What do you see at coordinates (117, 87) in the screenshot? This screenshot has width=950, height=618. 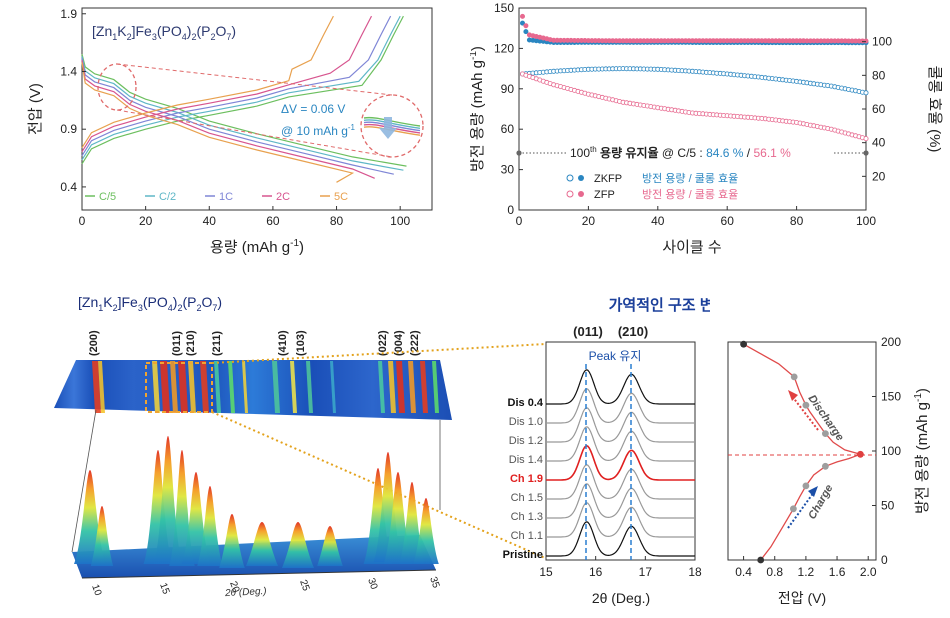 I see `zoom-region-ellipse` at bounding box center [117, 87].